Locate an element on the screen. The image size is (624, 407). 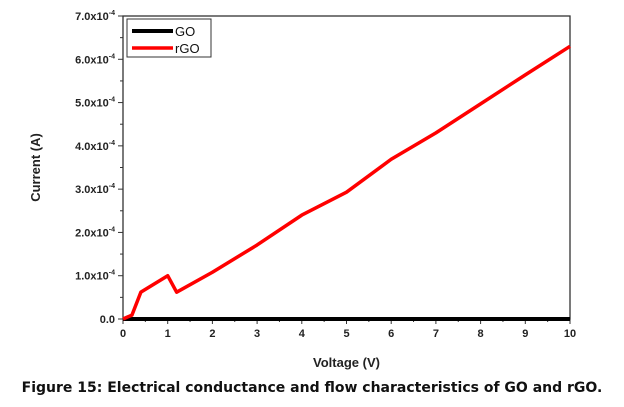
x-tick-label: 10 is located at coordinates (570, 334).